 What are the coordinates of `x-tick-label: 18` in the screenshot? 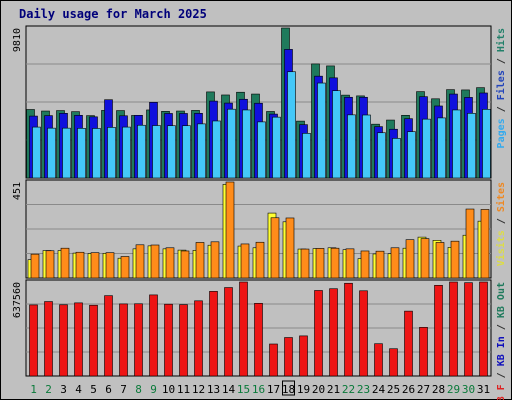 It's located at (288, 389).